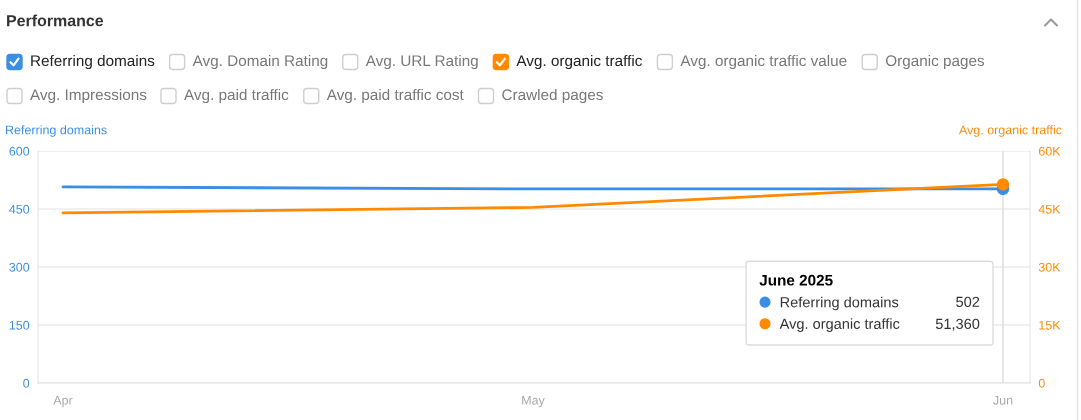 The height and width of the screenshot is (420, 1081). I want to click on legend-title: June 2025, so click(796, 280).